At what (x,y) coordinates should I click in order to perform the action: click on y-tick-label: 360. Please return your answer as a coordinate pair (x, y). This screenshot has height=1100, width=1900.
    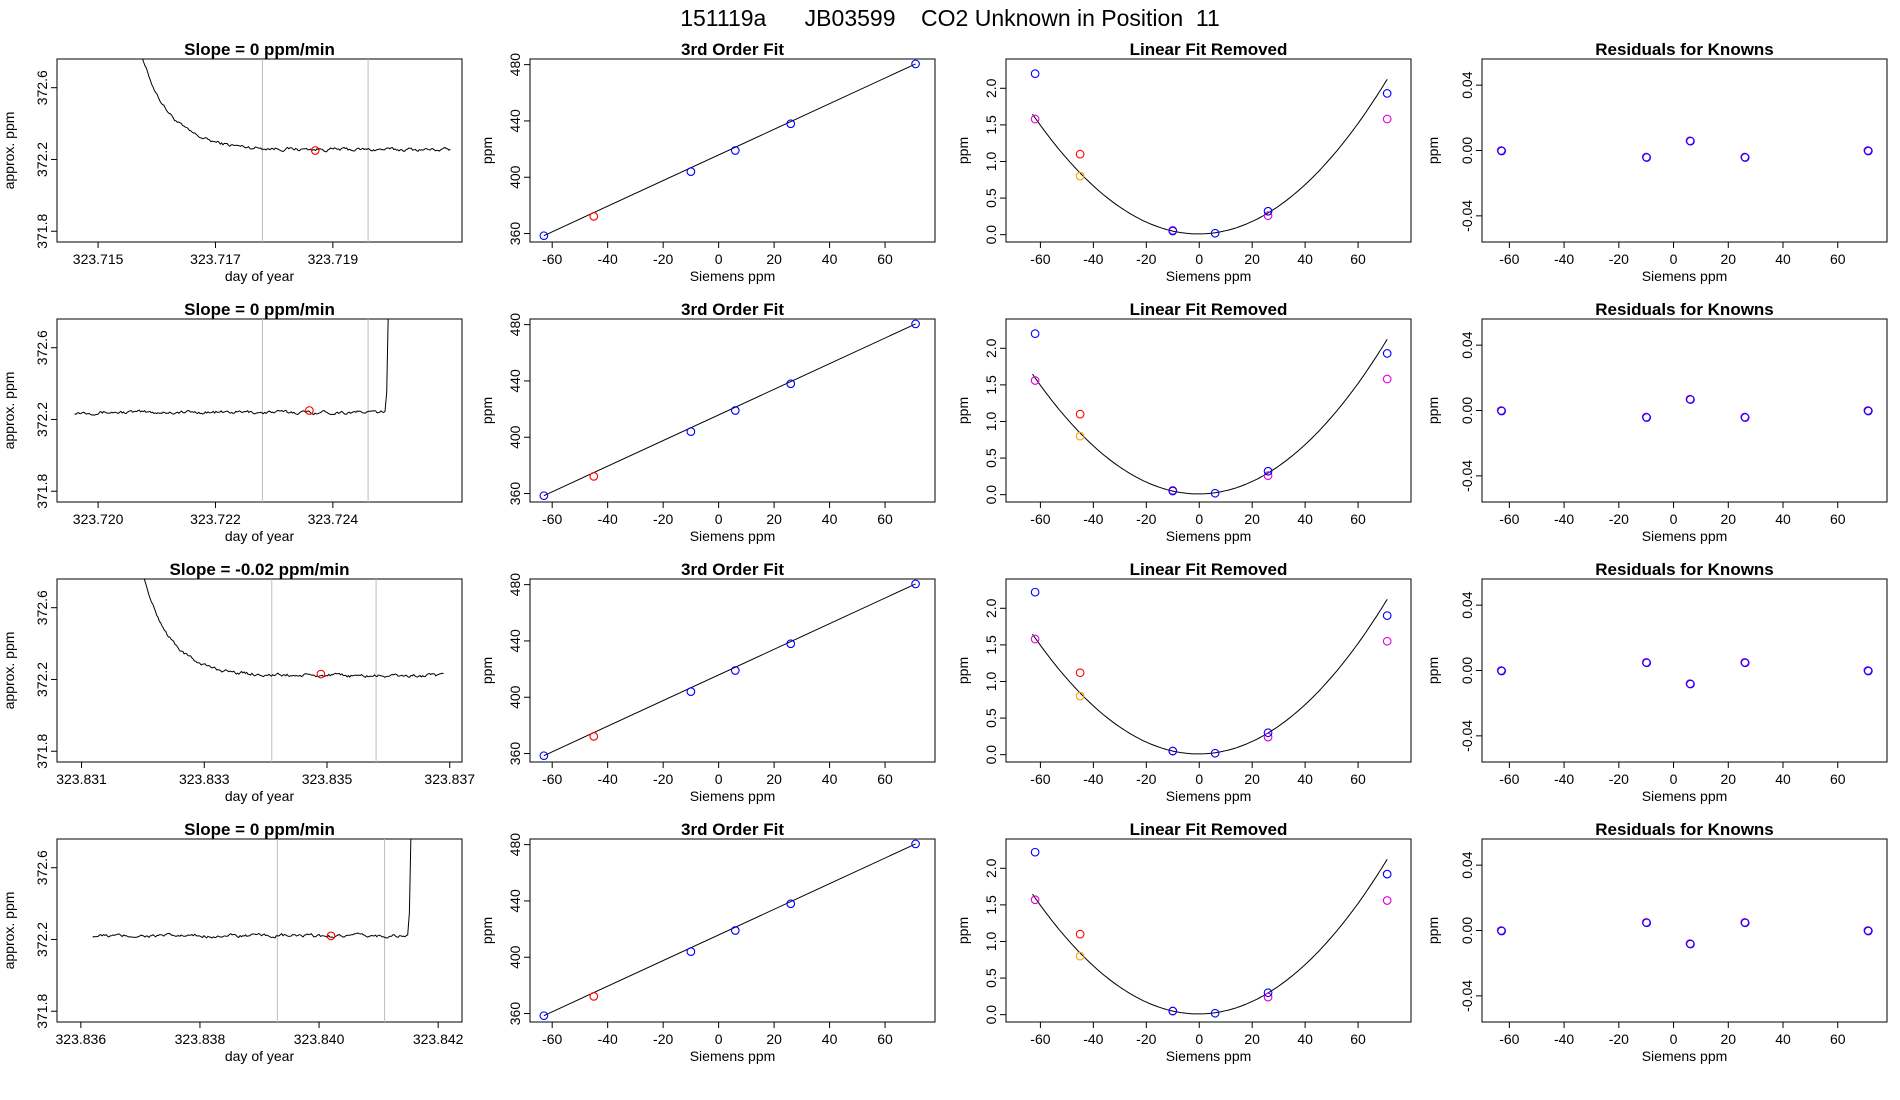
    Looking at the image, I should click on (515, 1014).